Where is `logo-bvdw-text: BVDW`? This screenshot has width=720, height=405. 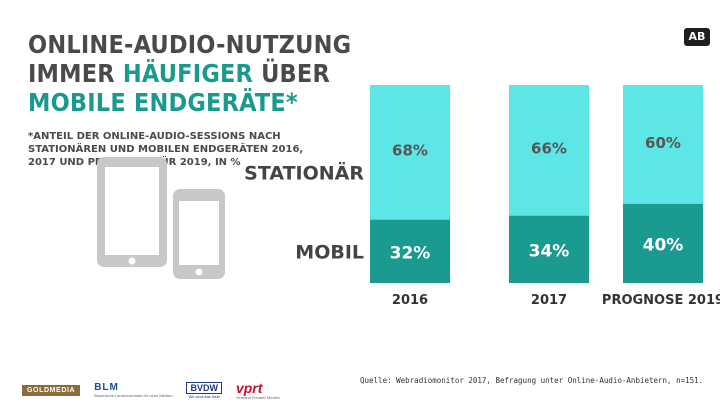 logo-bvdw-text: BVDW is located at coordinates (204, 387).